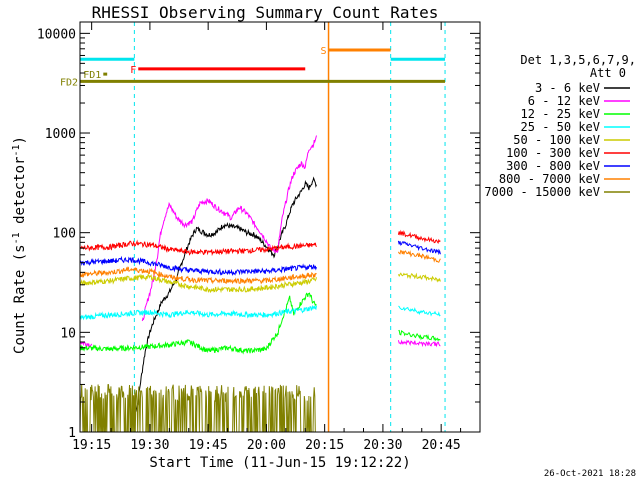  Describe the element at coordinates (56, 34) in the screenshot. I see `y-tick-label-4: 10000` at that location.